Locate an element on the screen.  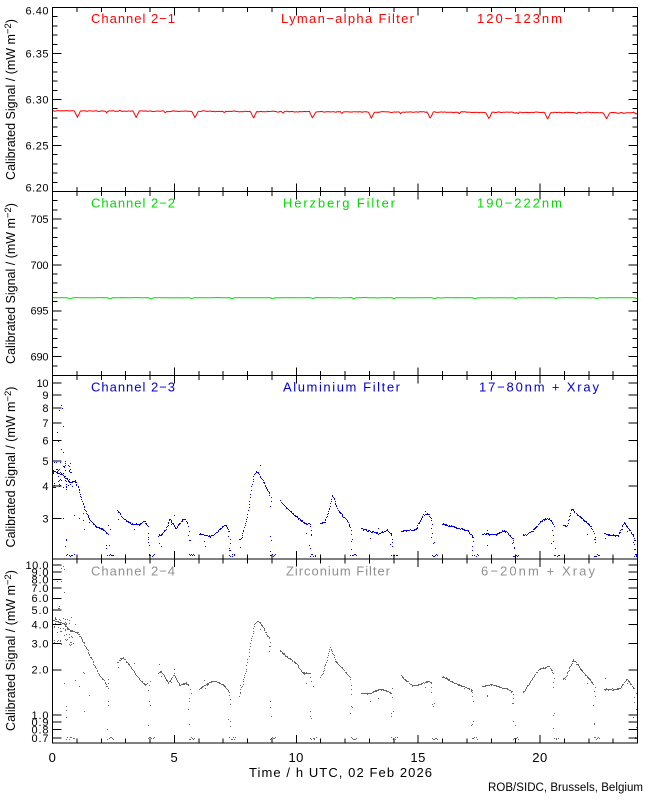
svg-text: Herzberg Filter is located at coordinates (339, 203).